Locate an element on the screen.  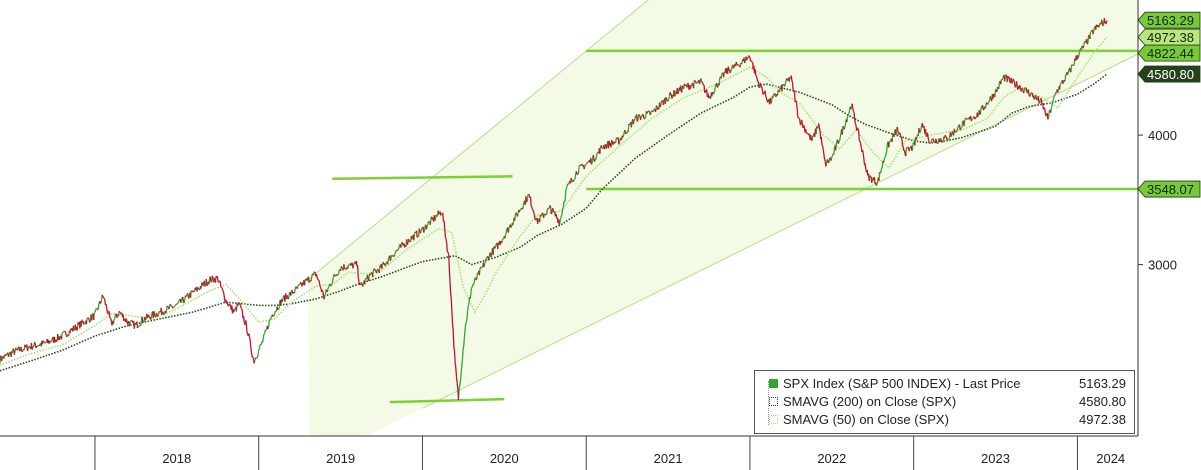
badge-level-high: 4822.44 is located at coordinates (1169, 53).